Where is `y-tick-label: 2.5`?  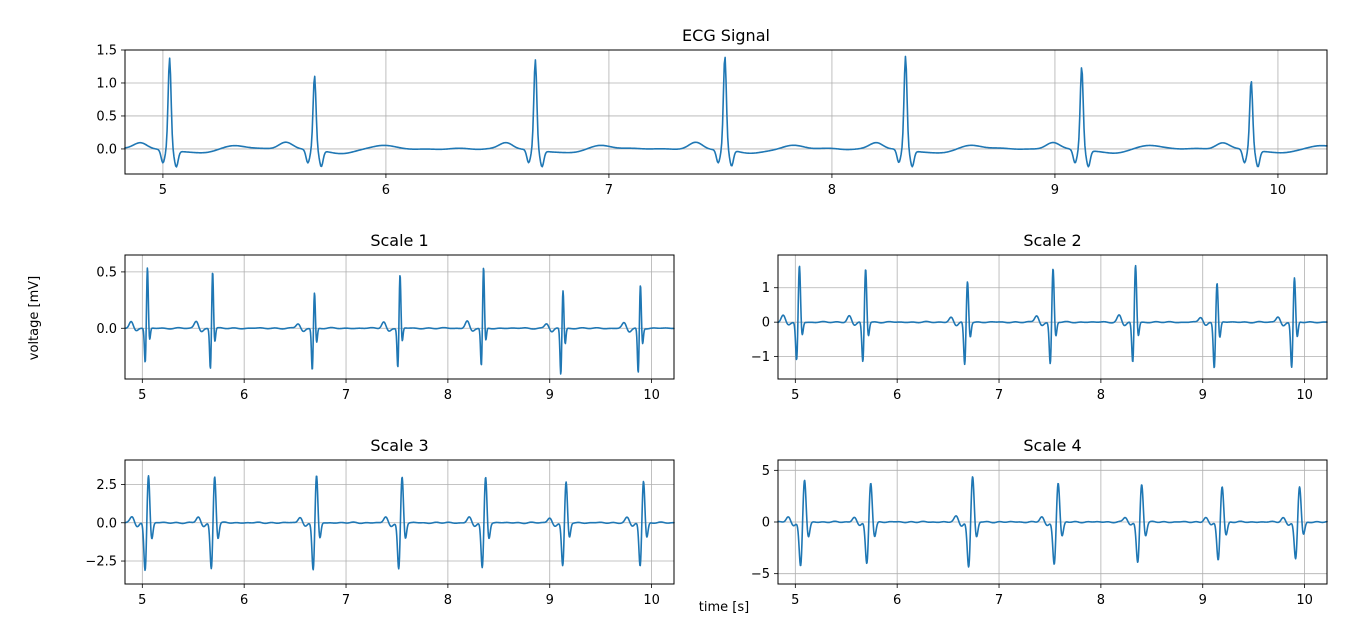 y-tick-label: 2.5 is located at coordinates (106, 485).